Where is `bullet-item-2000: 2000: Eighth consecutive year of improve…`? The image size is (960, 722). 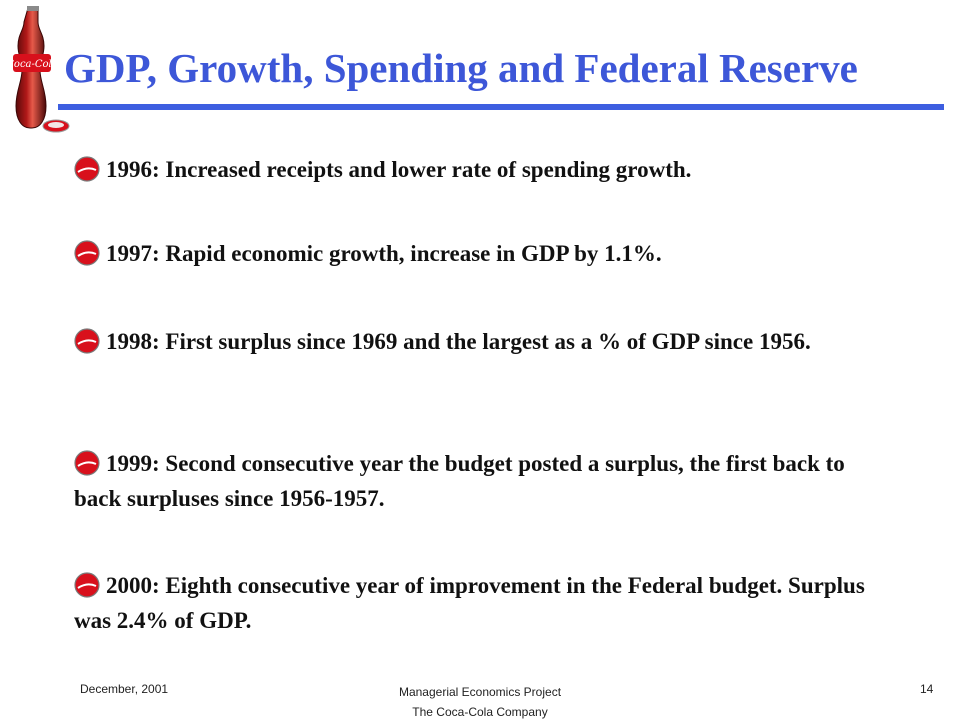
bullet-item-2000: 2000: Eighth consecutive year of improve… is located at coordinates (479, 603).